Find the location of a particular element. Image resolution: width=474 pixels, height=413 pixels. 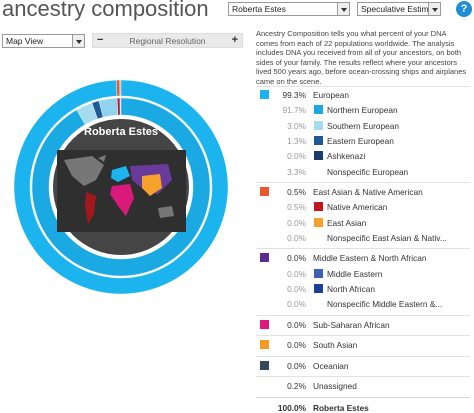

view-select-text: Map View is located at coordinates (25, 41).